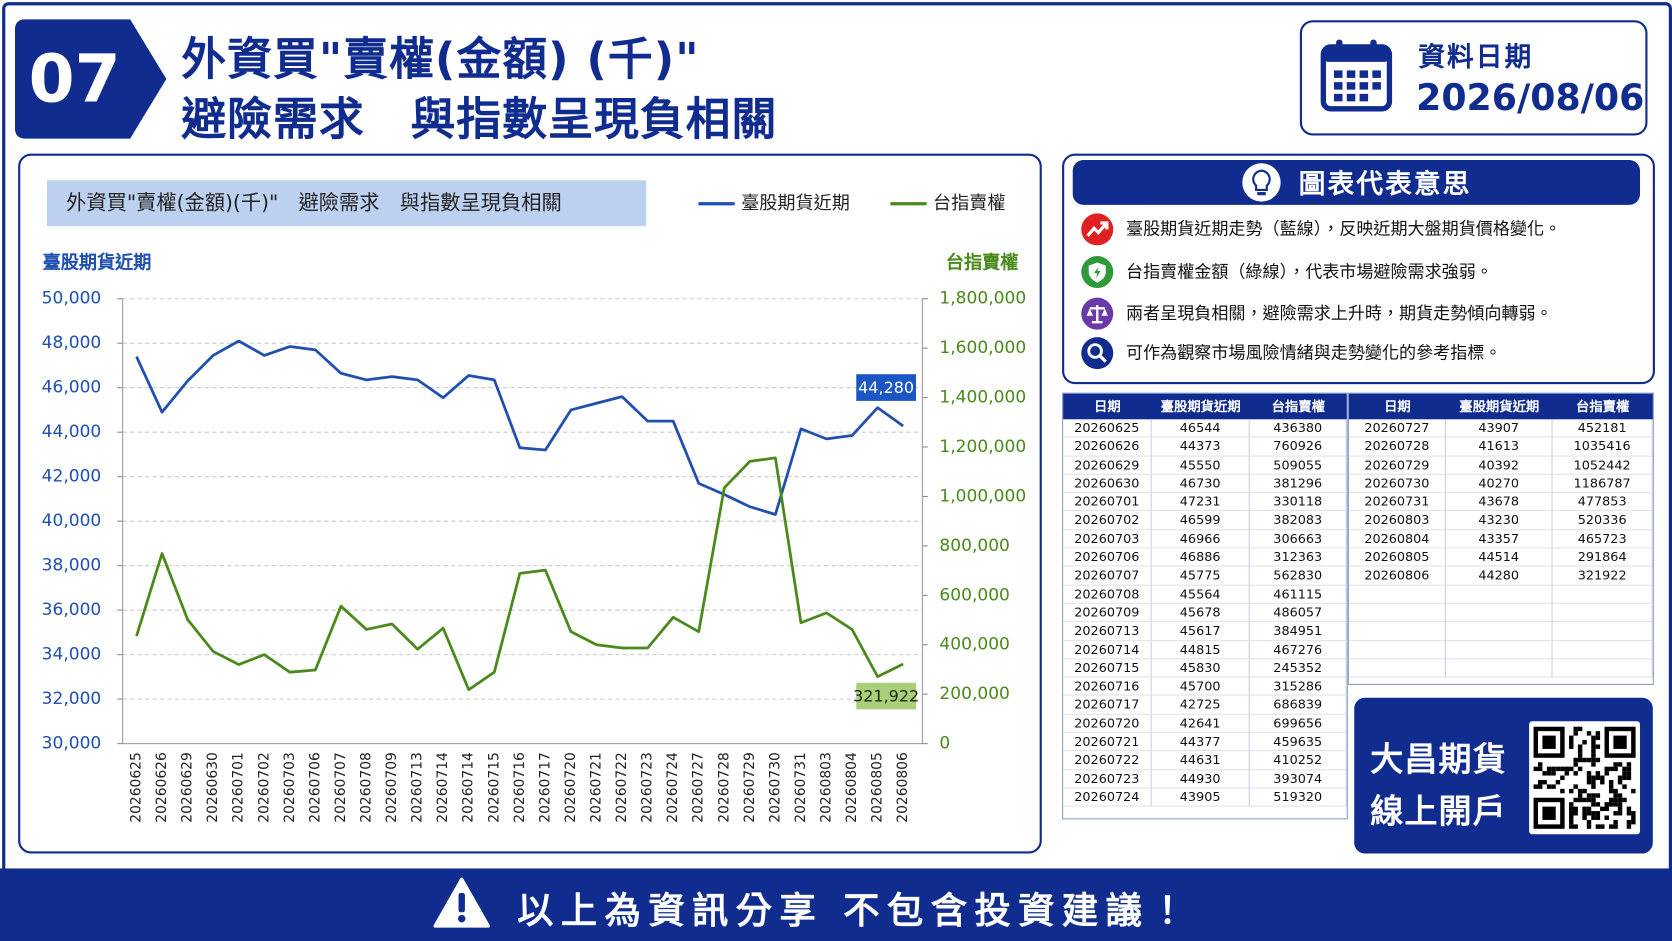  What do you see at coordinates (1200, 428) in the screenshot?
I see `table-cell: 46544` at bounding box center [1200, 428].